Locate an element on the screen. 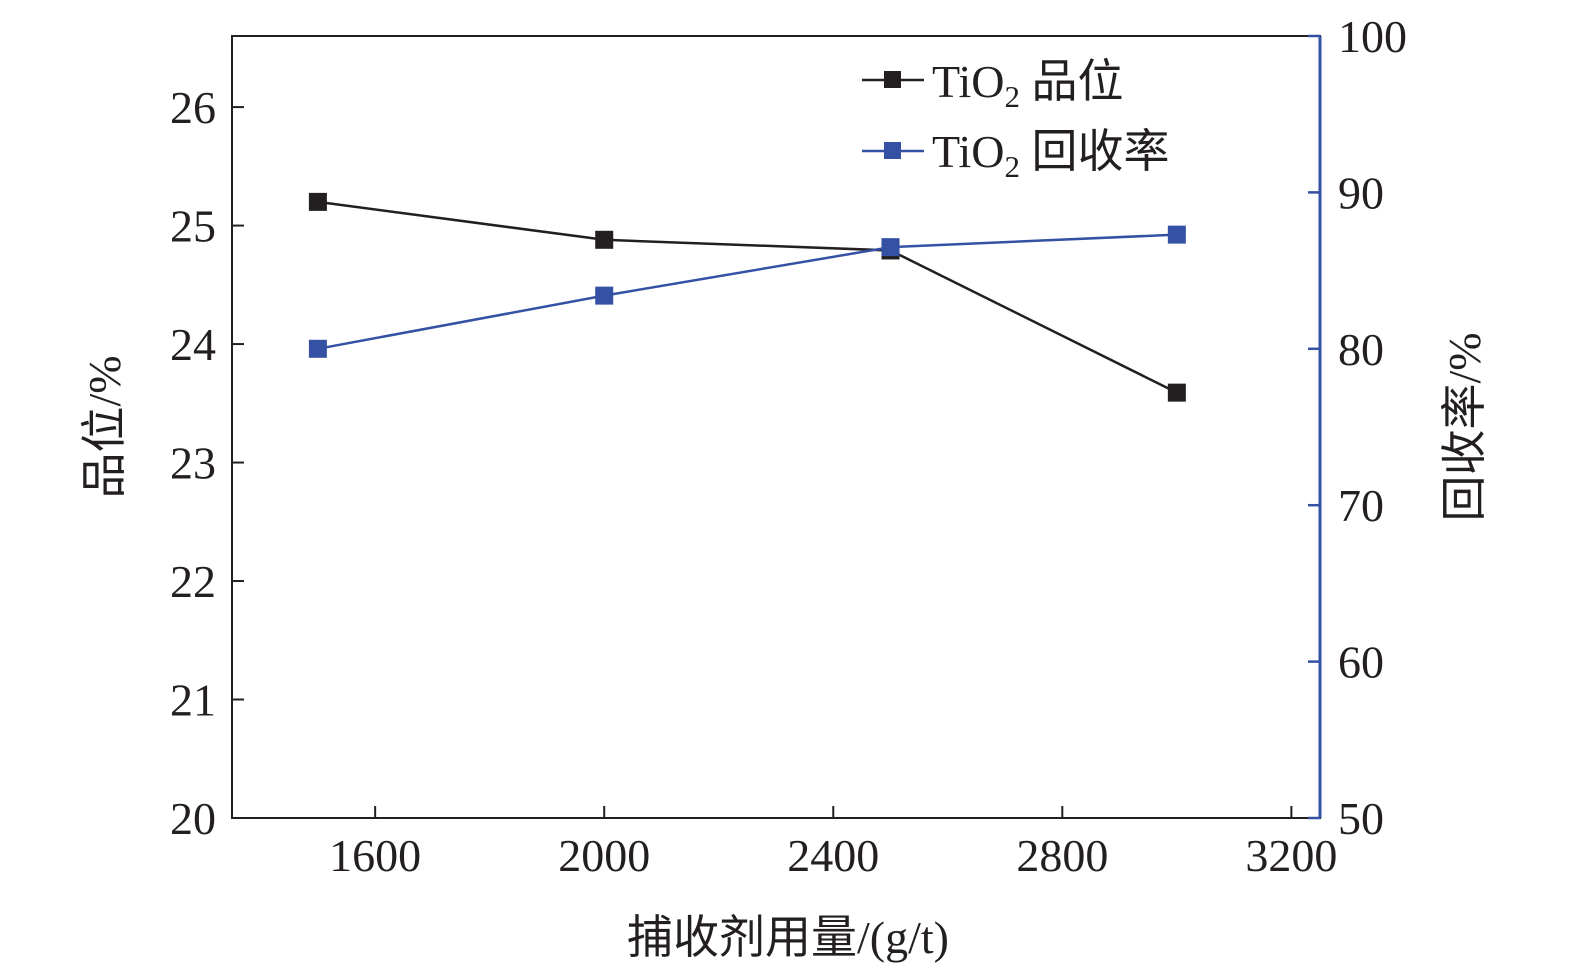 This screenshot has height=974, width=1575. legend-entry-grade: TiO2 品位 is located at coordinates (992, 85).